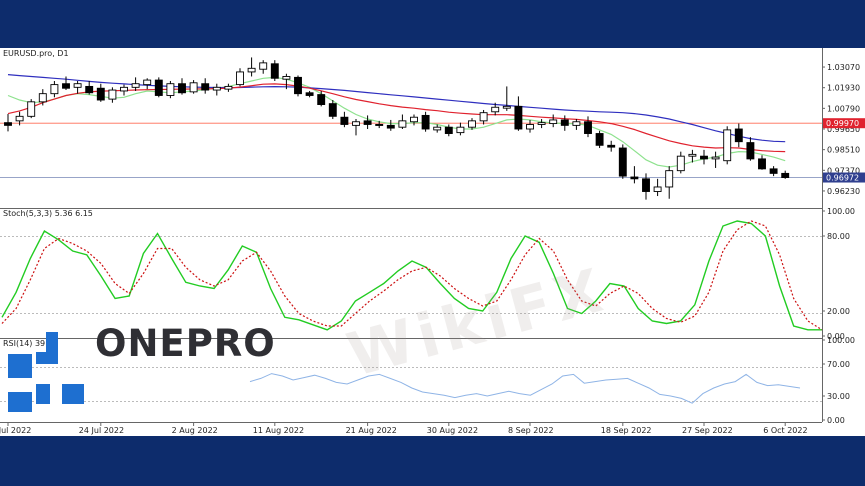 The width and height of the screenshot is (865, 486). Describe the element at coordinates (707, 430) in the screenshot. I see `time-tick-label: 27 Sep 2022` at that location.